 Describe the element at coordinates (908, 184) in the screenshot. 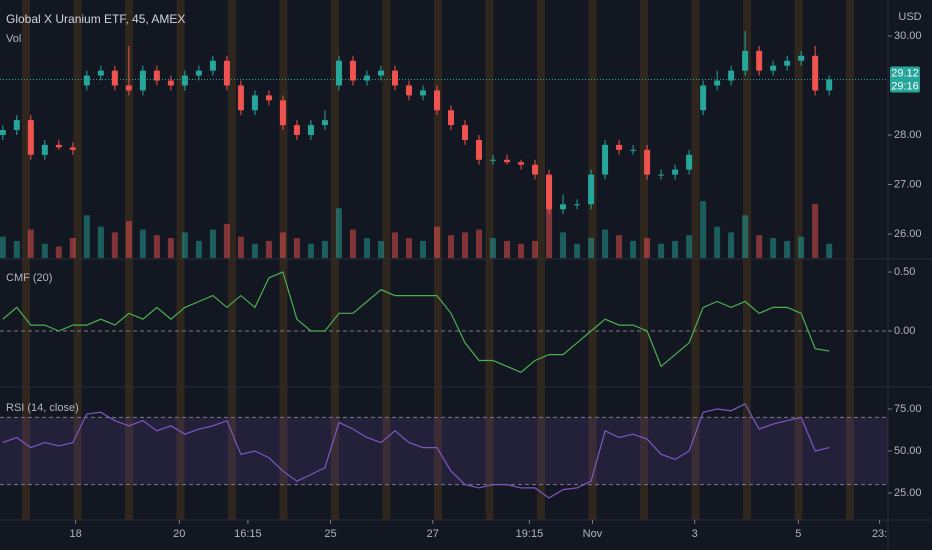

I see `y-tick-label: 27.00` at that location.